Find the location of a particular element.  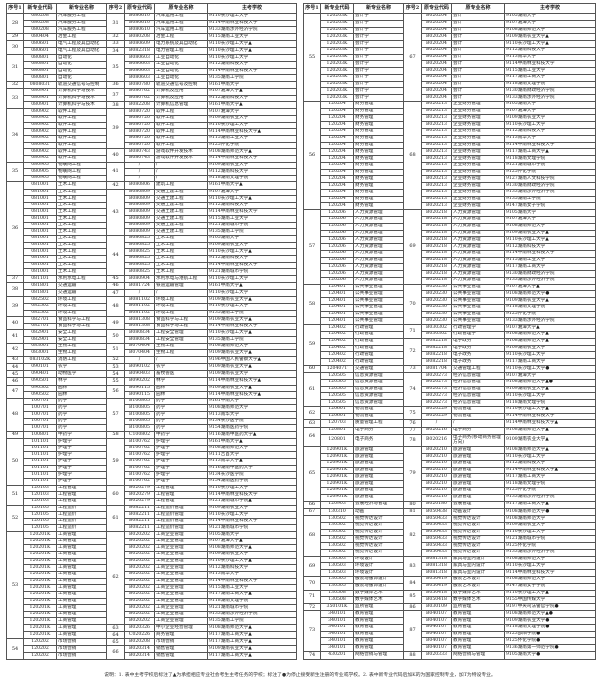

old-code-cell: B082211 is located at coordinates (139, 515).